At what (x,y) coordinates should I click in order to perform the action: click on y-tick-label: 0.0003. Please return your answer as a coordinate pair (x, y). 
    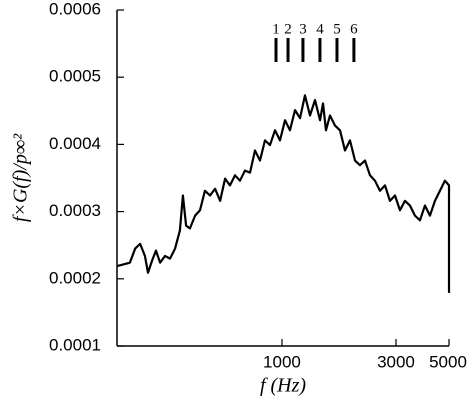
    Looking at the image, I should click on (75, 210).